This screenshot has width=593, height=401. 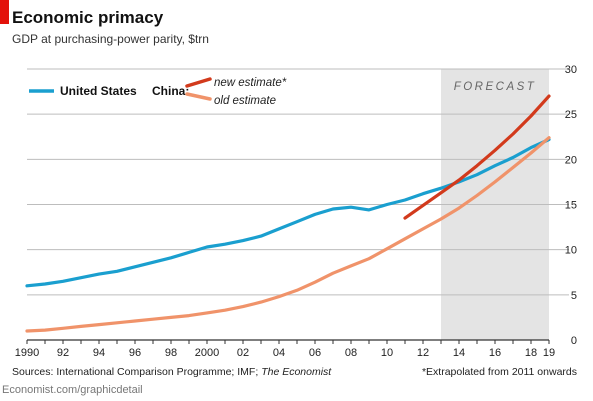 What do you see at coordinates (571, 160) in the screenshot?
I see `y-tick-label: 20` at bounding box center [571, 160].